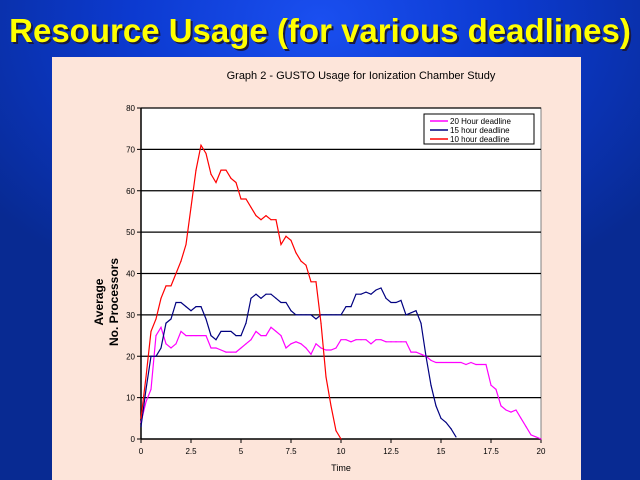 Image resolution: width=640 pixels, height=480 pixels. What do you see at coordinates (320, 30) in the screenshot?
I see `slide-title: Resource Usage (for various deadlines)` at bounding box center [320, 30].